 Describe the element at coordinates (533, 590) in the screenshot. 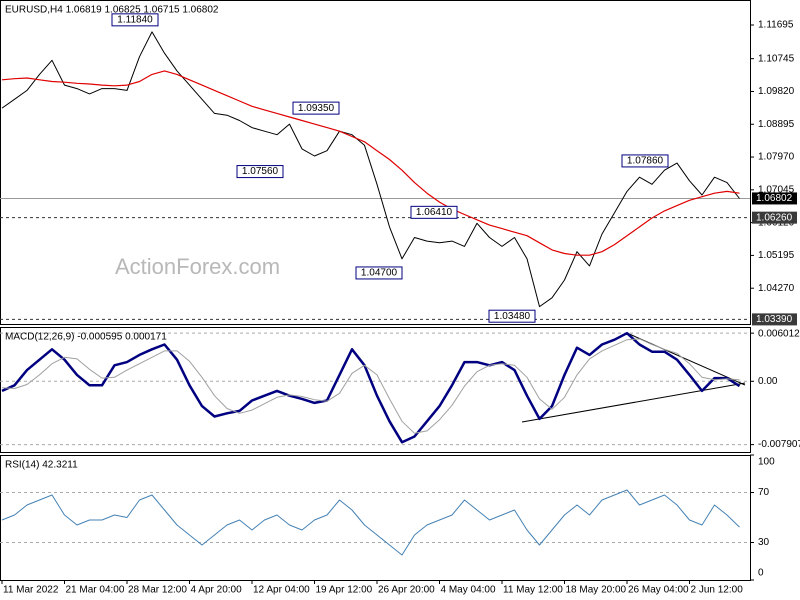

I see `x-tick-label: 11 May 12:00` at that location.